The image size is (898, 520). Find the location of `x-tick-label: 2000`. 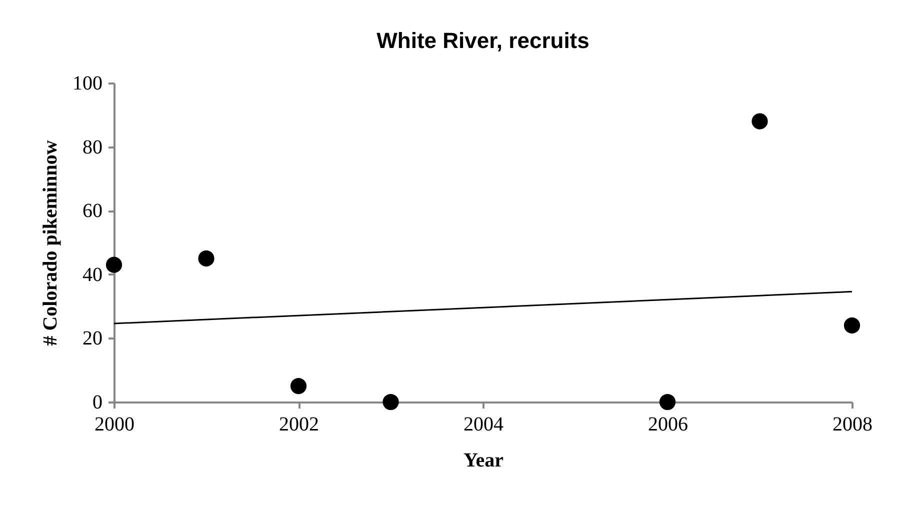

x-tick-label: 2000 is located at coordinates (114, 425).